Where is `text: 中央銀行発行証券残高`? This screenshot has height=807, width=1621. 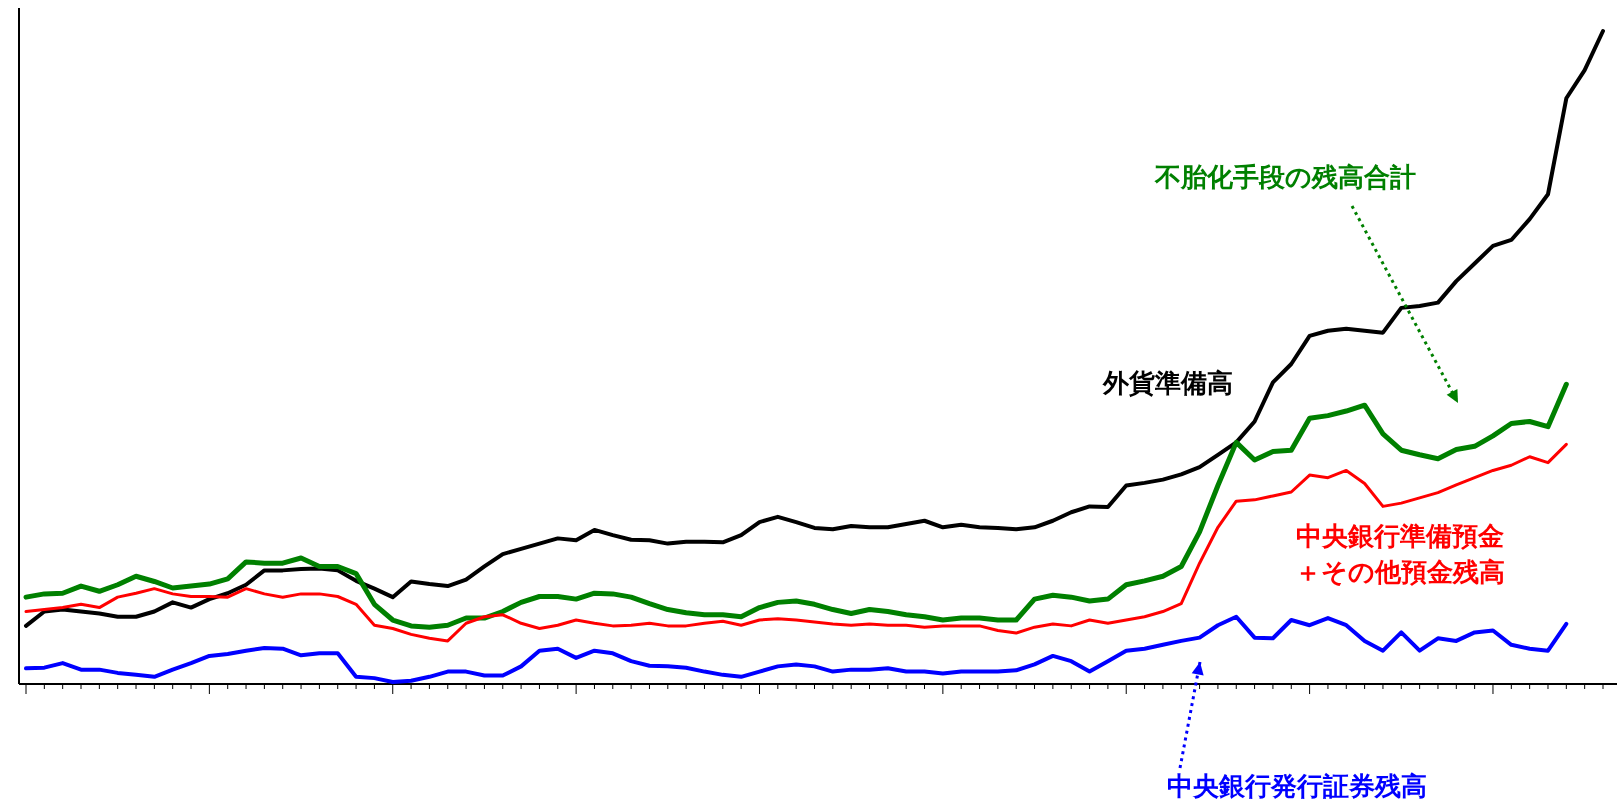 text: 中央銀行発行証券残高 is located at coordinates (1297, 786).